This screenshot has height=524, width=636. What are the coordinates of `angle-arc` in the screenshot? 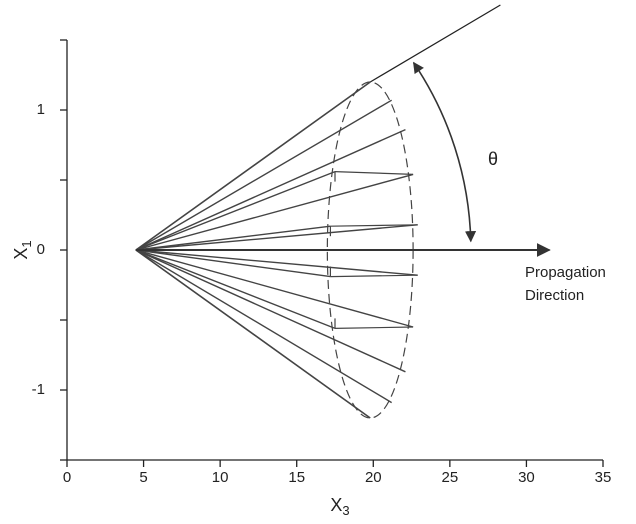 It's located at (444, 152).